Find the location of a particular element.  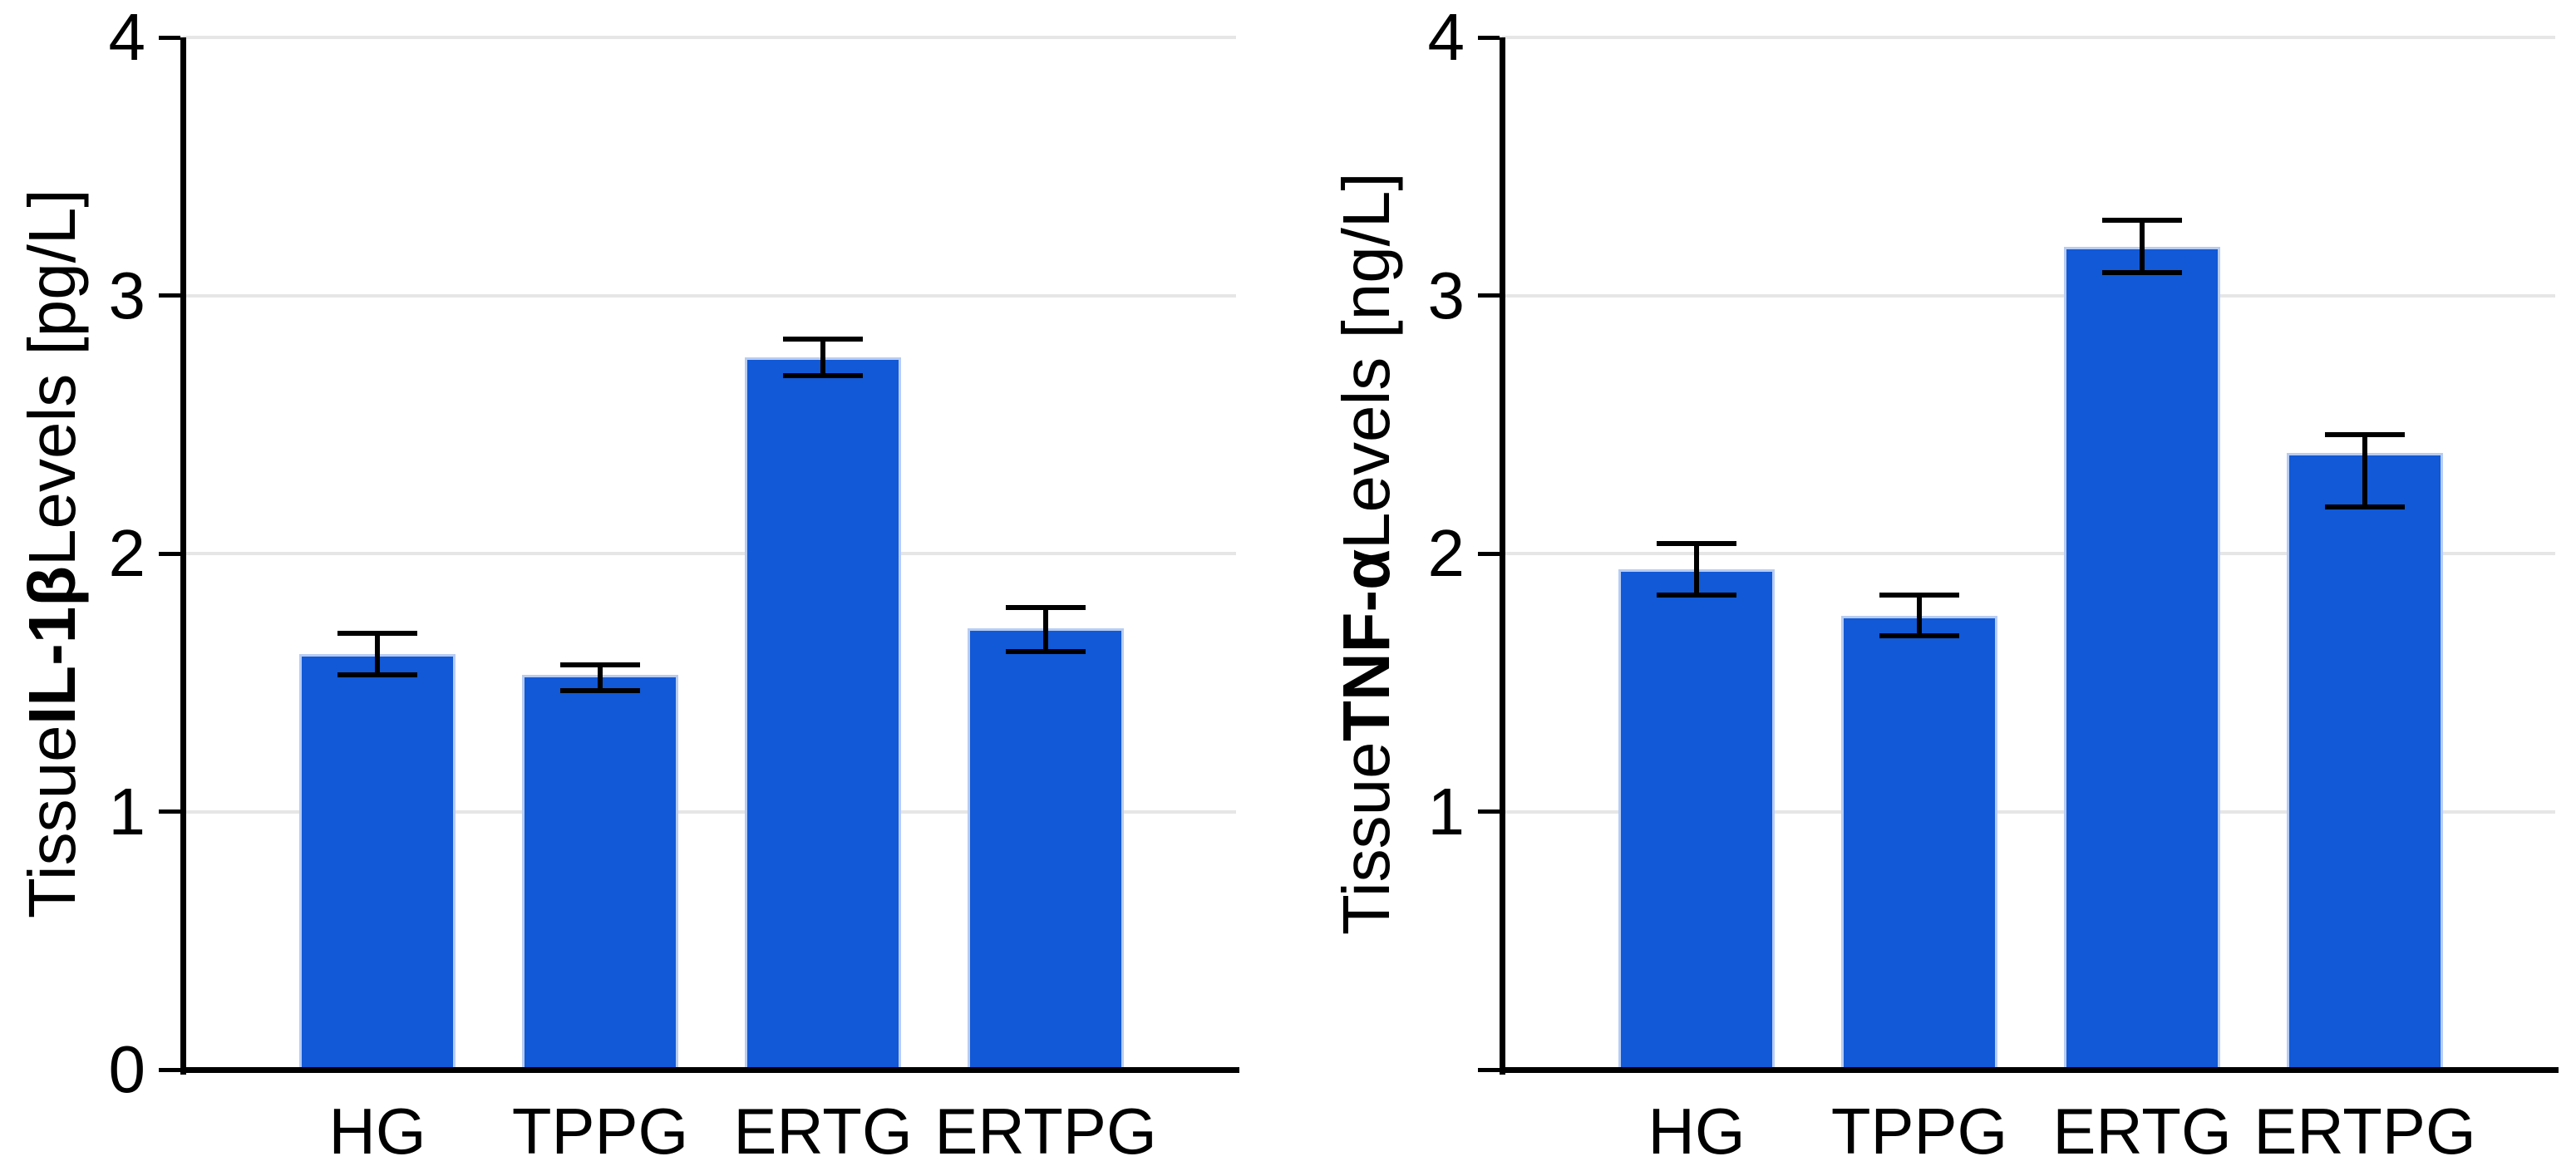

y-axis-label-cytokine: IL-1β is located at coordinates (52, 645).